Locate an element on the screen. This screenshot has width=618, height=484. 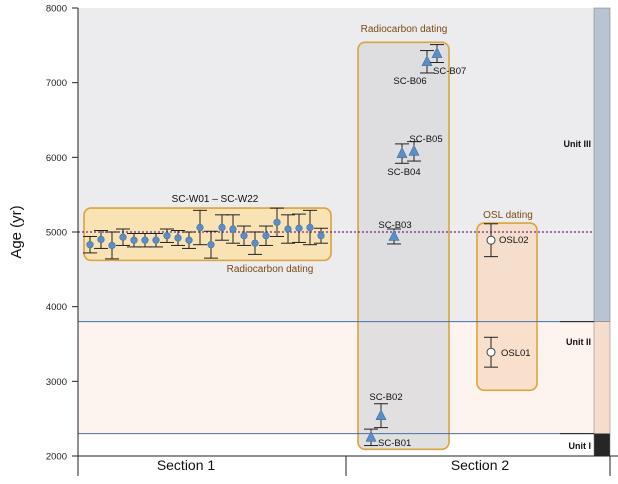
scb-label-6: SC-B06 is located at coordinates (409, 81).